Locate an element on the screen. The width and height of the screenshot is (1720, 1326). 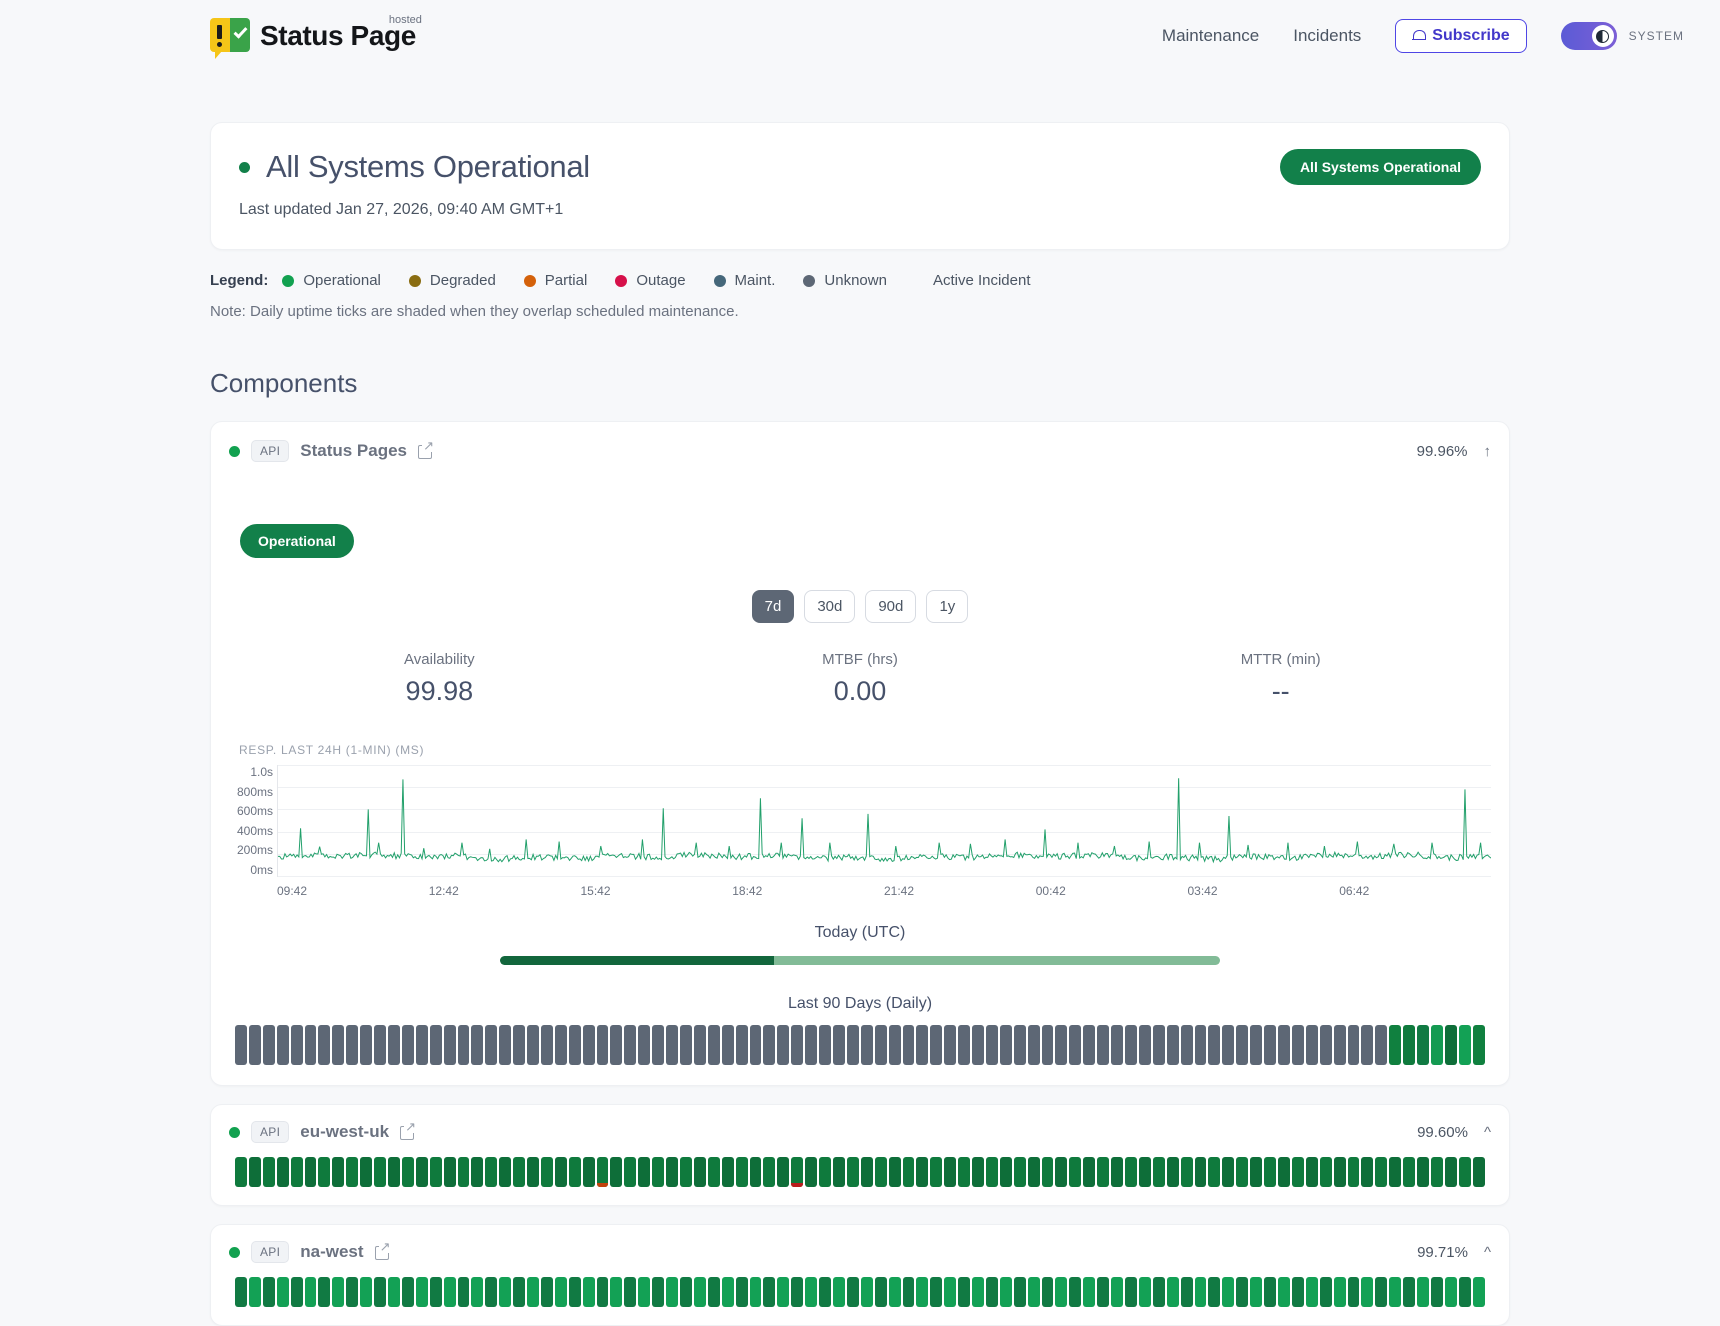
subscribe-button: Subscribe is located at coordinates (1461, 36).